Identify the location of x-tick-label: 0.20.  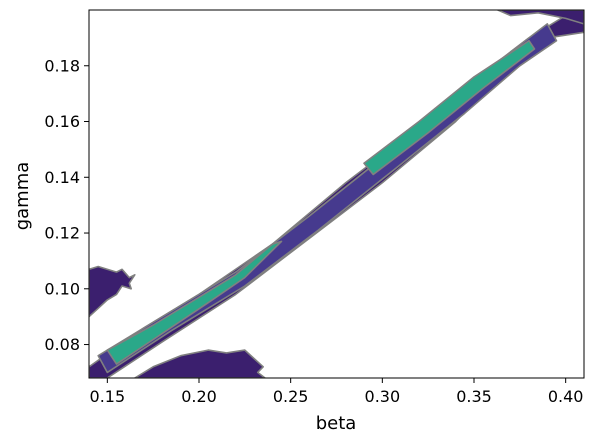
(199, 396).